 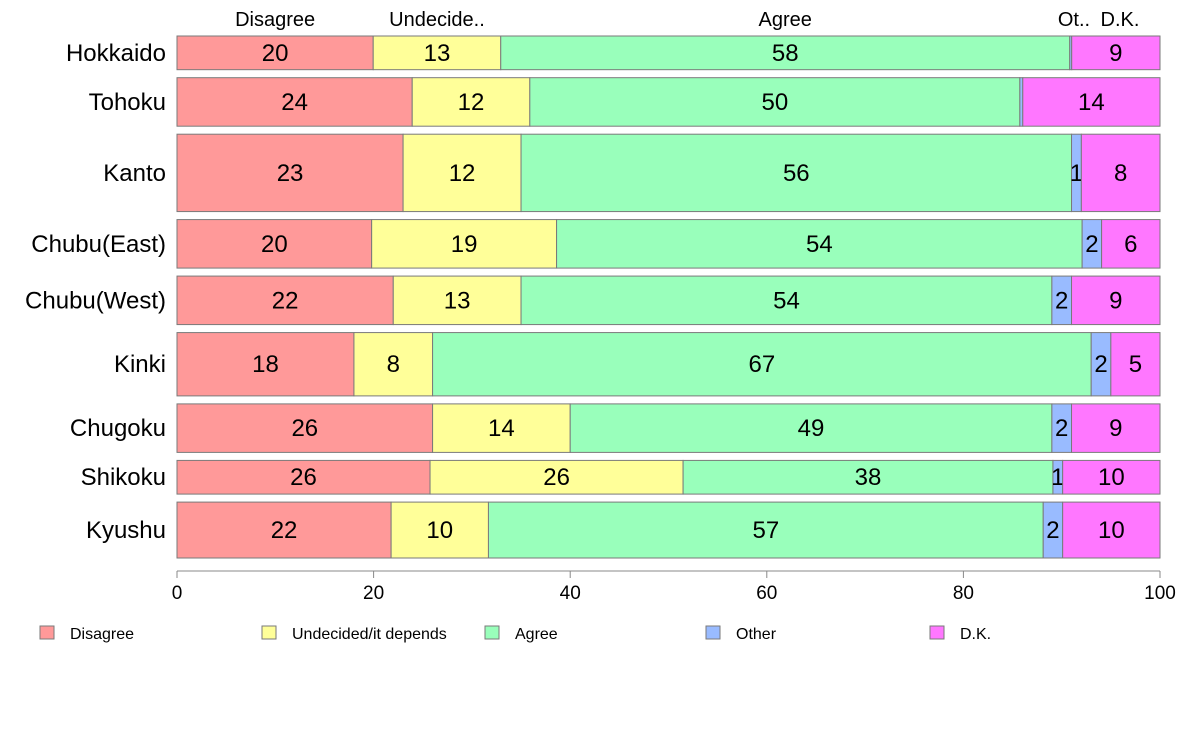 What do you see at coordinates (95, 300) in the screenshot?
I see `category-label: Chubu(West)` at bounding box center [95, 300].